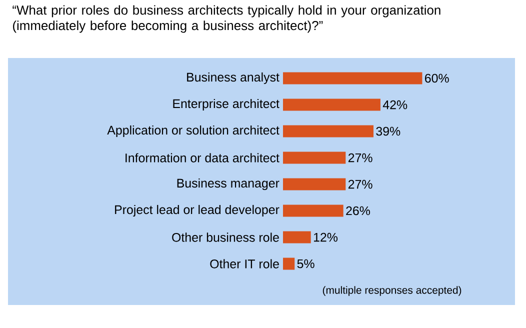 The image size is (526, 328). Describe the element at coordinates (225, 237) in the screenshot. I see `y-tick-label: Other business role` at that location.